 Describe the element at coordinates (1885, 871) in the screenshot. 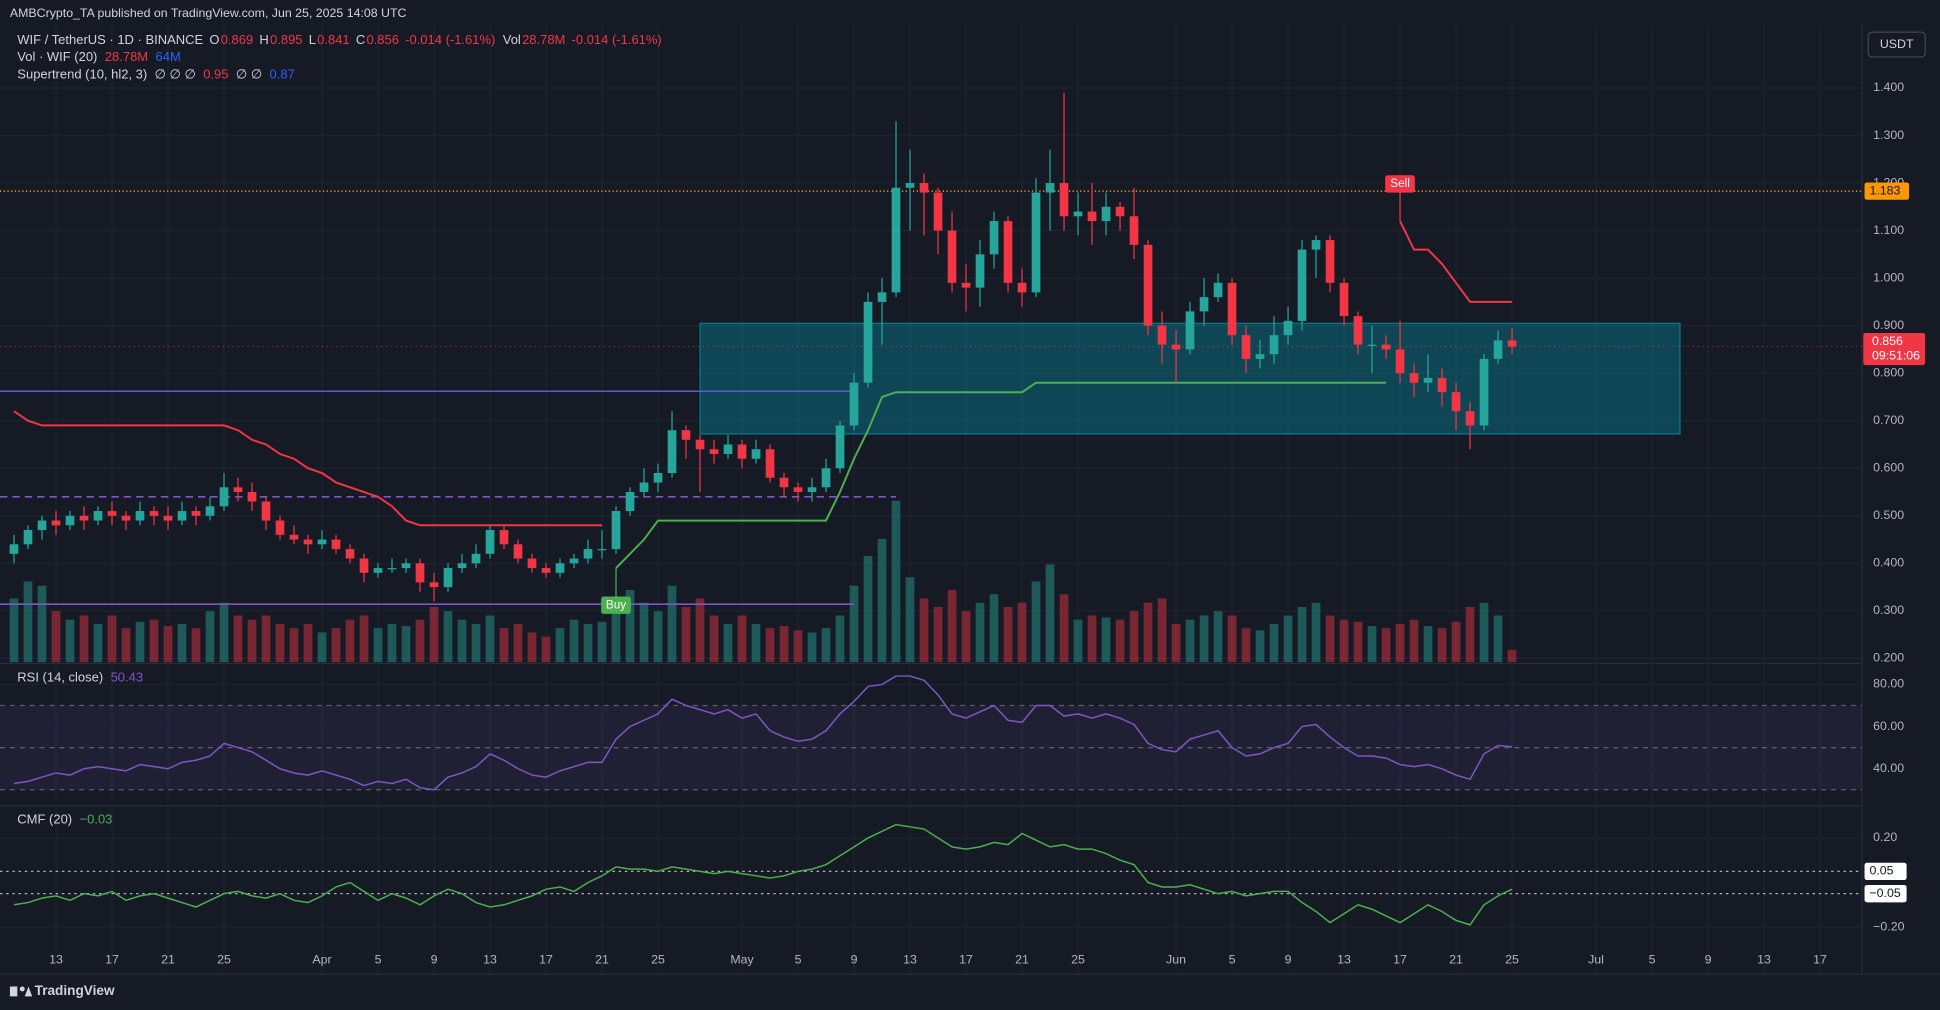

I see `level-label-box` at that location.